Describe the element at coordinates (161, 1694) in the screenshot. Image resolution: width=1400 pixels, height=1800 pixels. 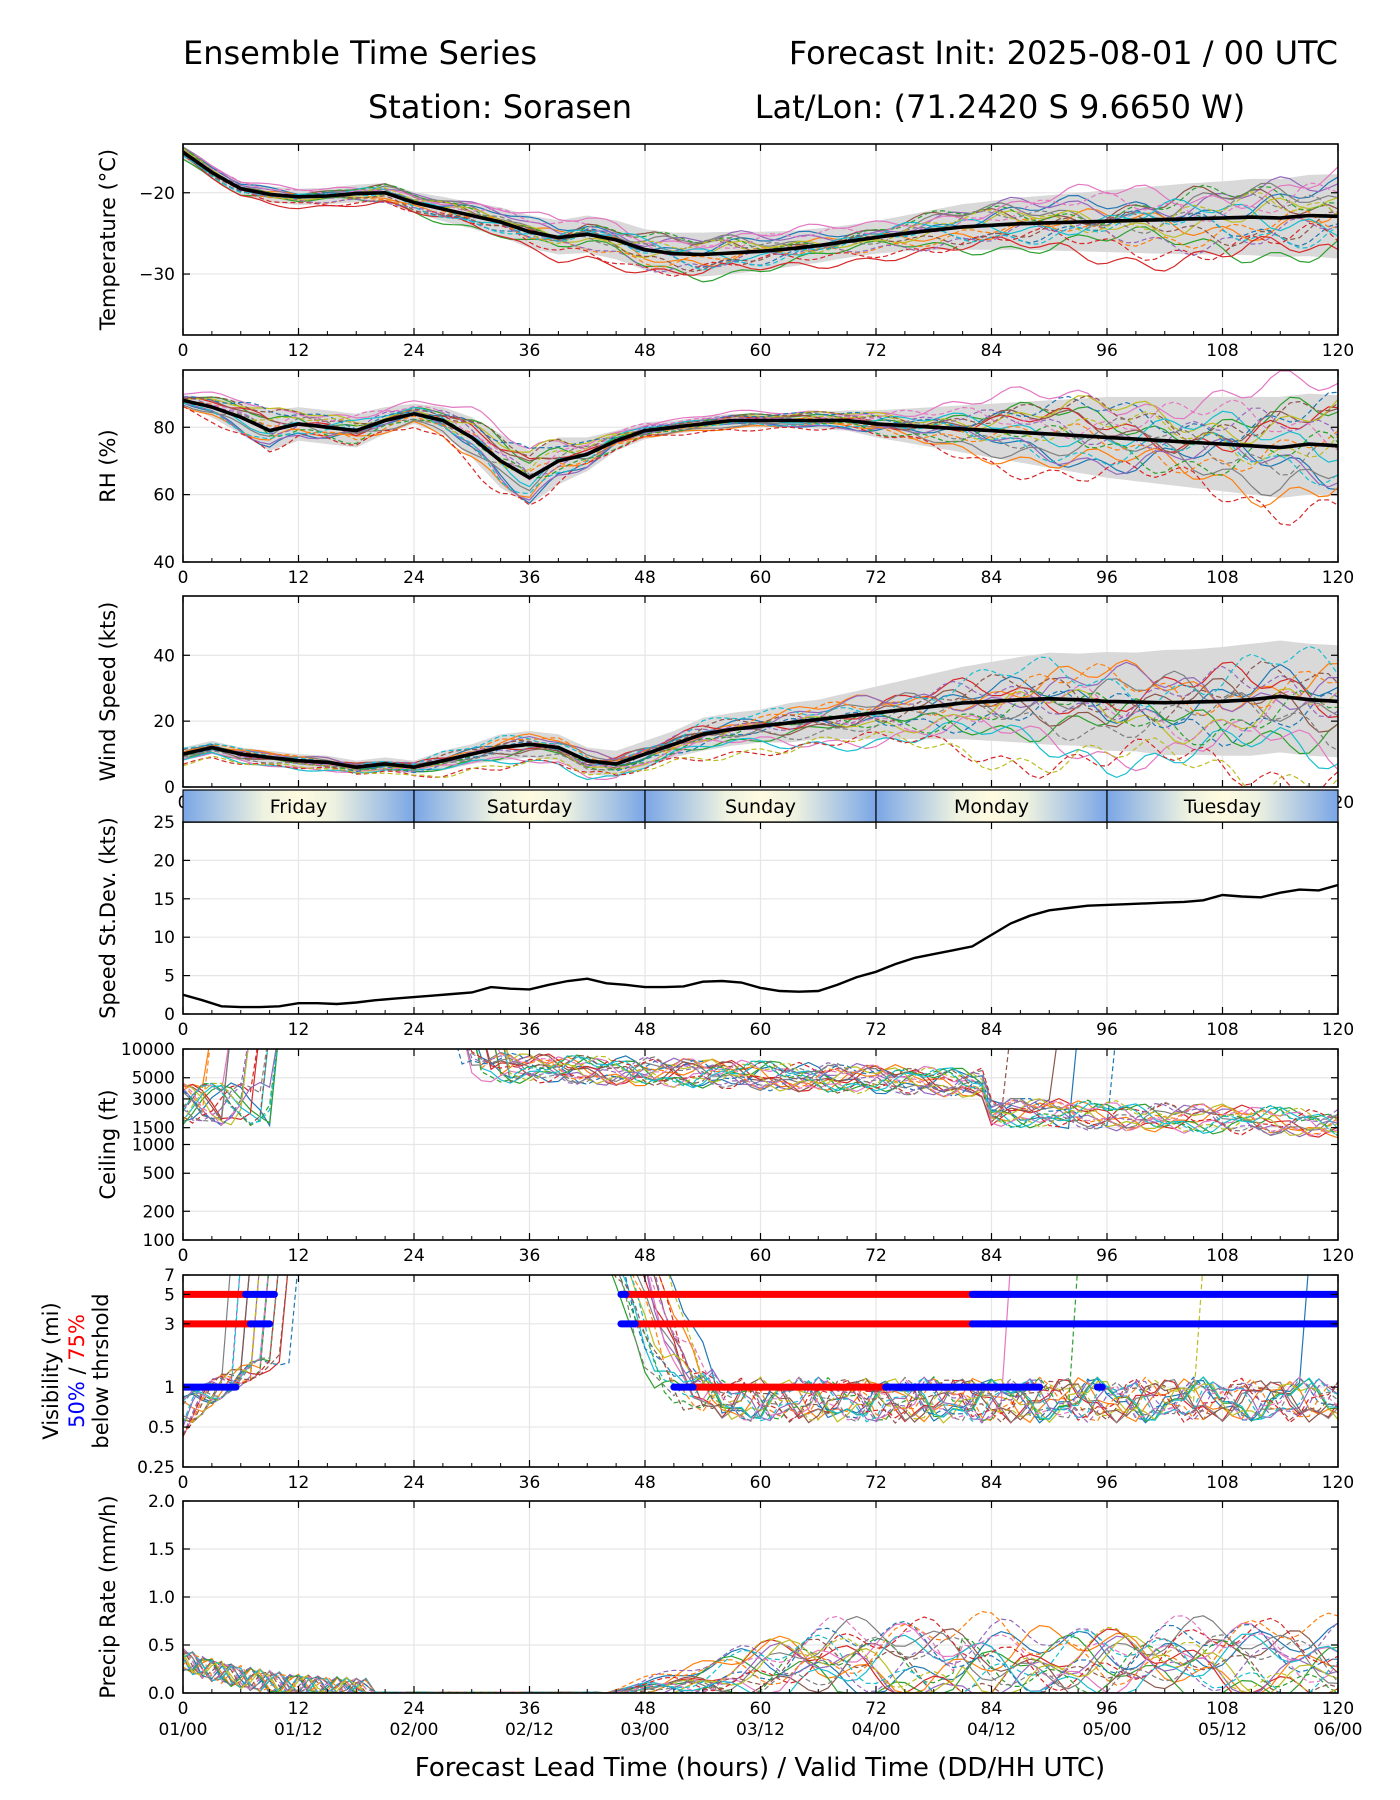
I see `precip-y-tick-label: 0.0` at that location.